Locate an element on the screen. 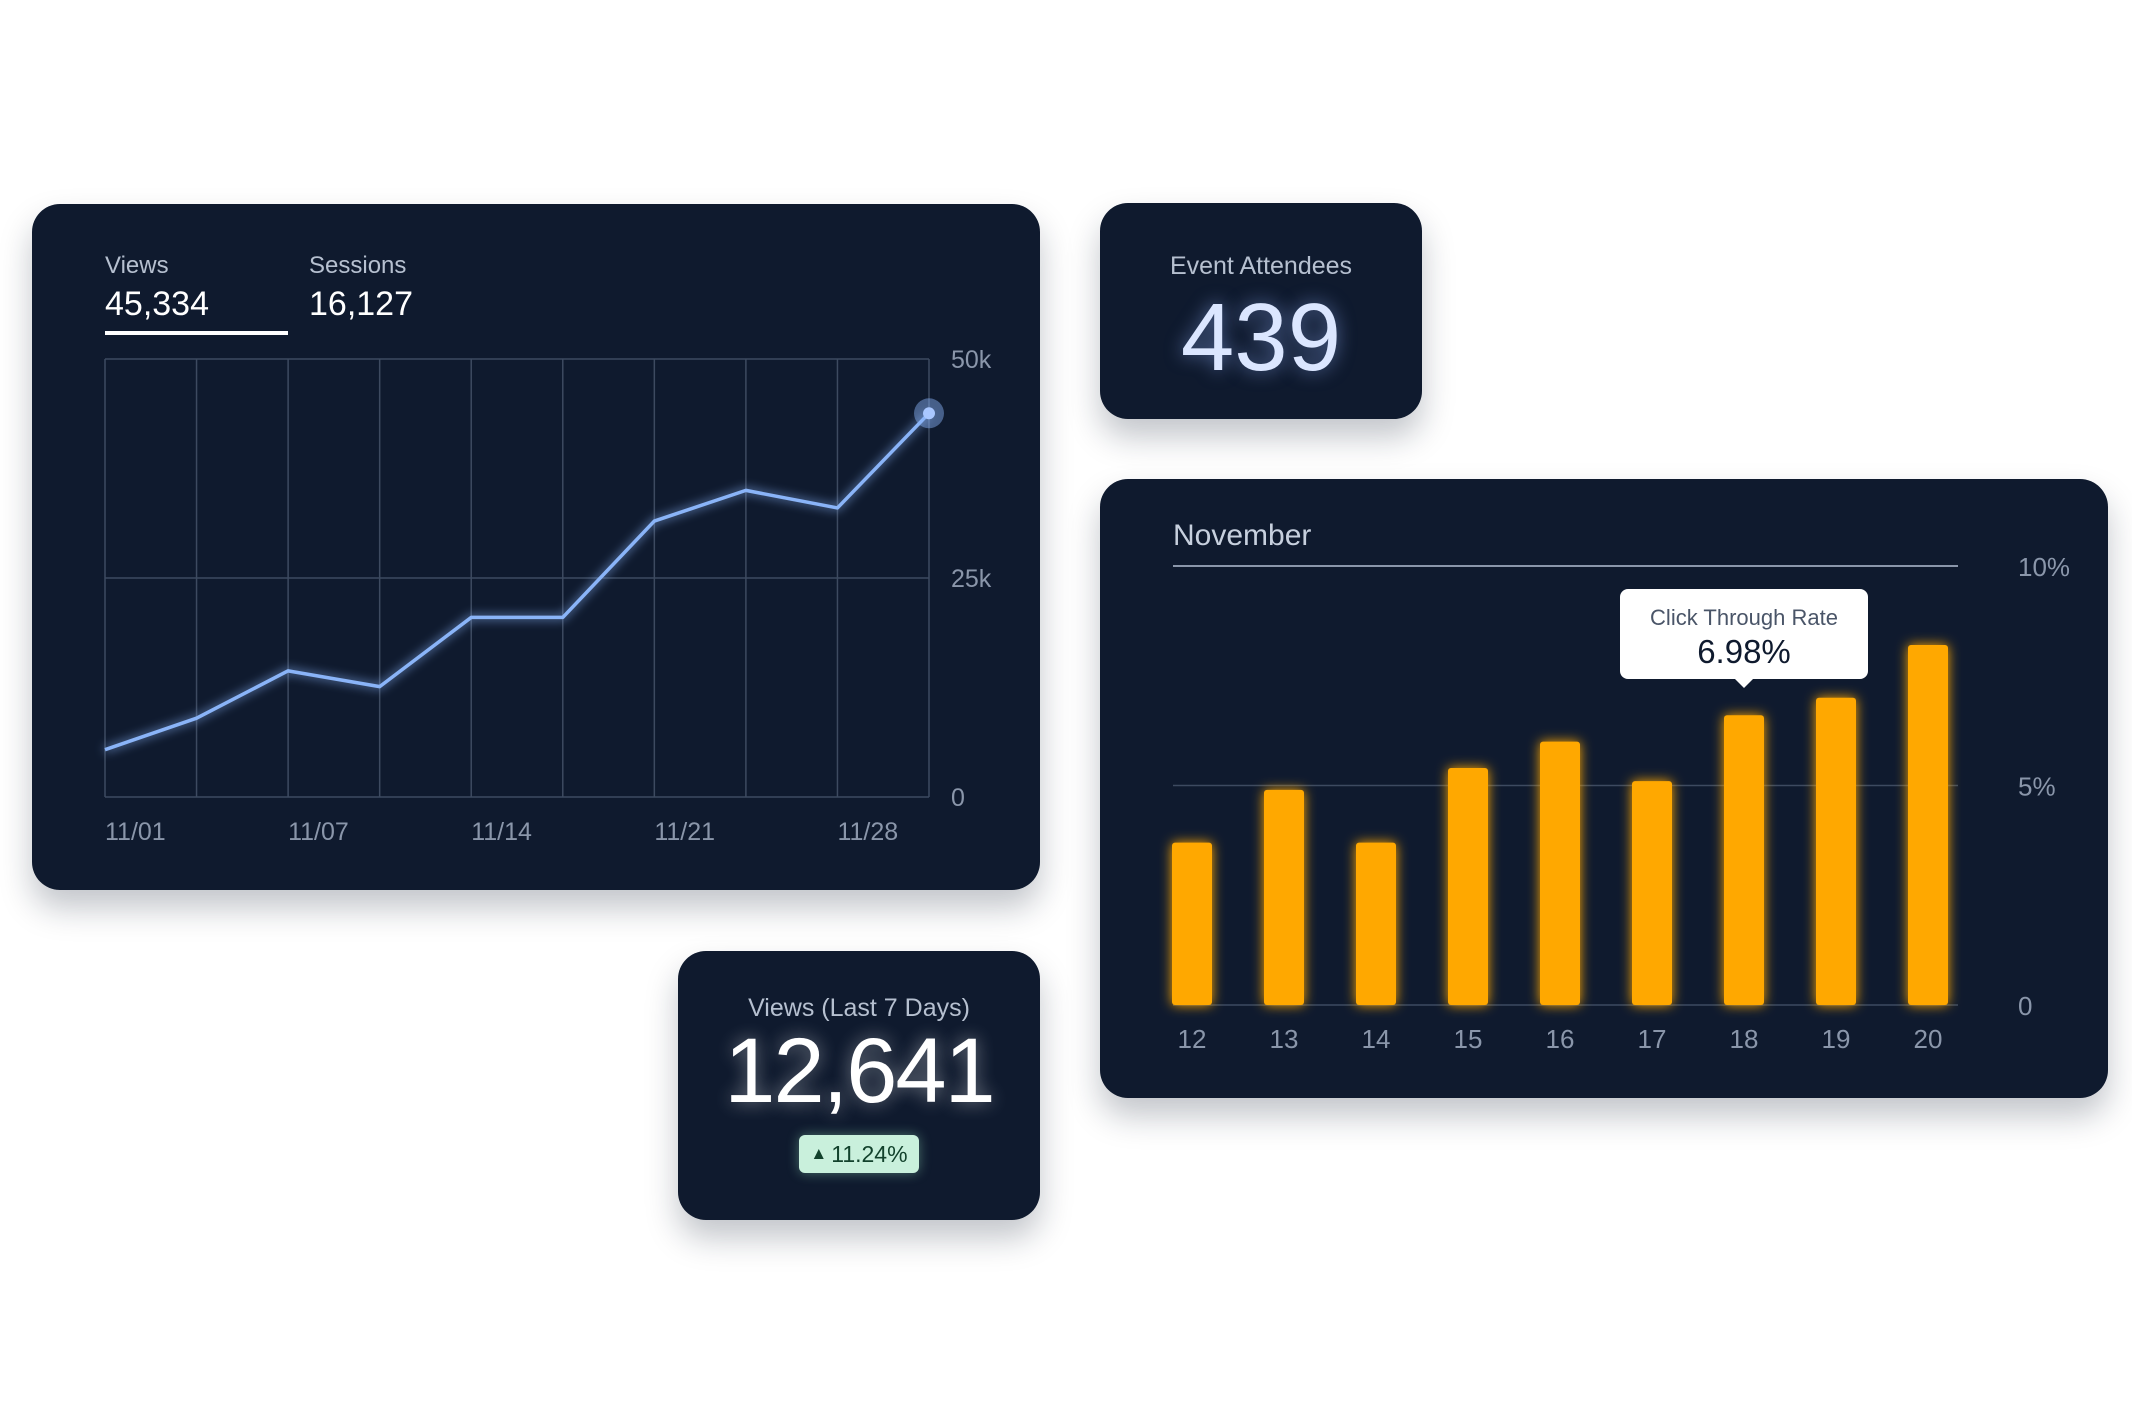 Image resolution: width=2132 pixels, height=1420 pixels. tab-views-value: 45,334 is located at coordinates (157, 304).